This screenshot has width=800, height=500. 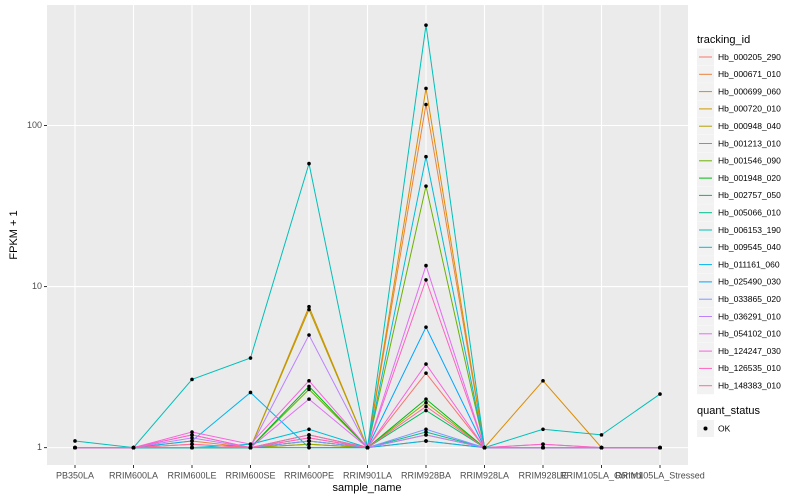 I want to click on legend-label: Hb_000671_010, so click(x=749, y=74).